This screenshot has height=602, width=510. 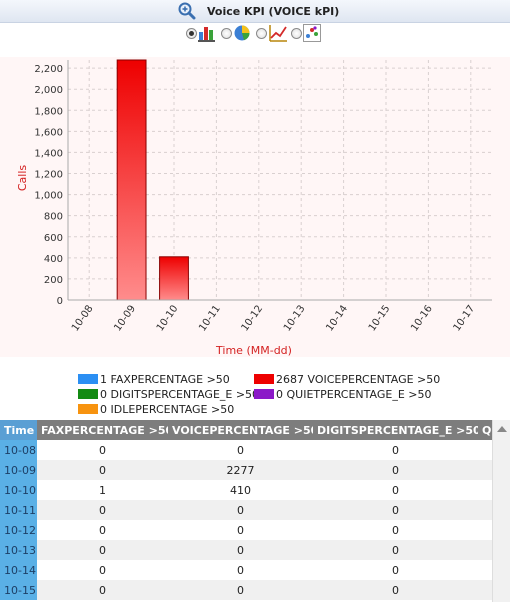 I want to click on y-tick-label: 800, so click(x=53, y=217).